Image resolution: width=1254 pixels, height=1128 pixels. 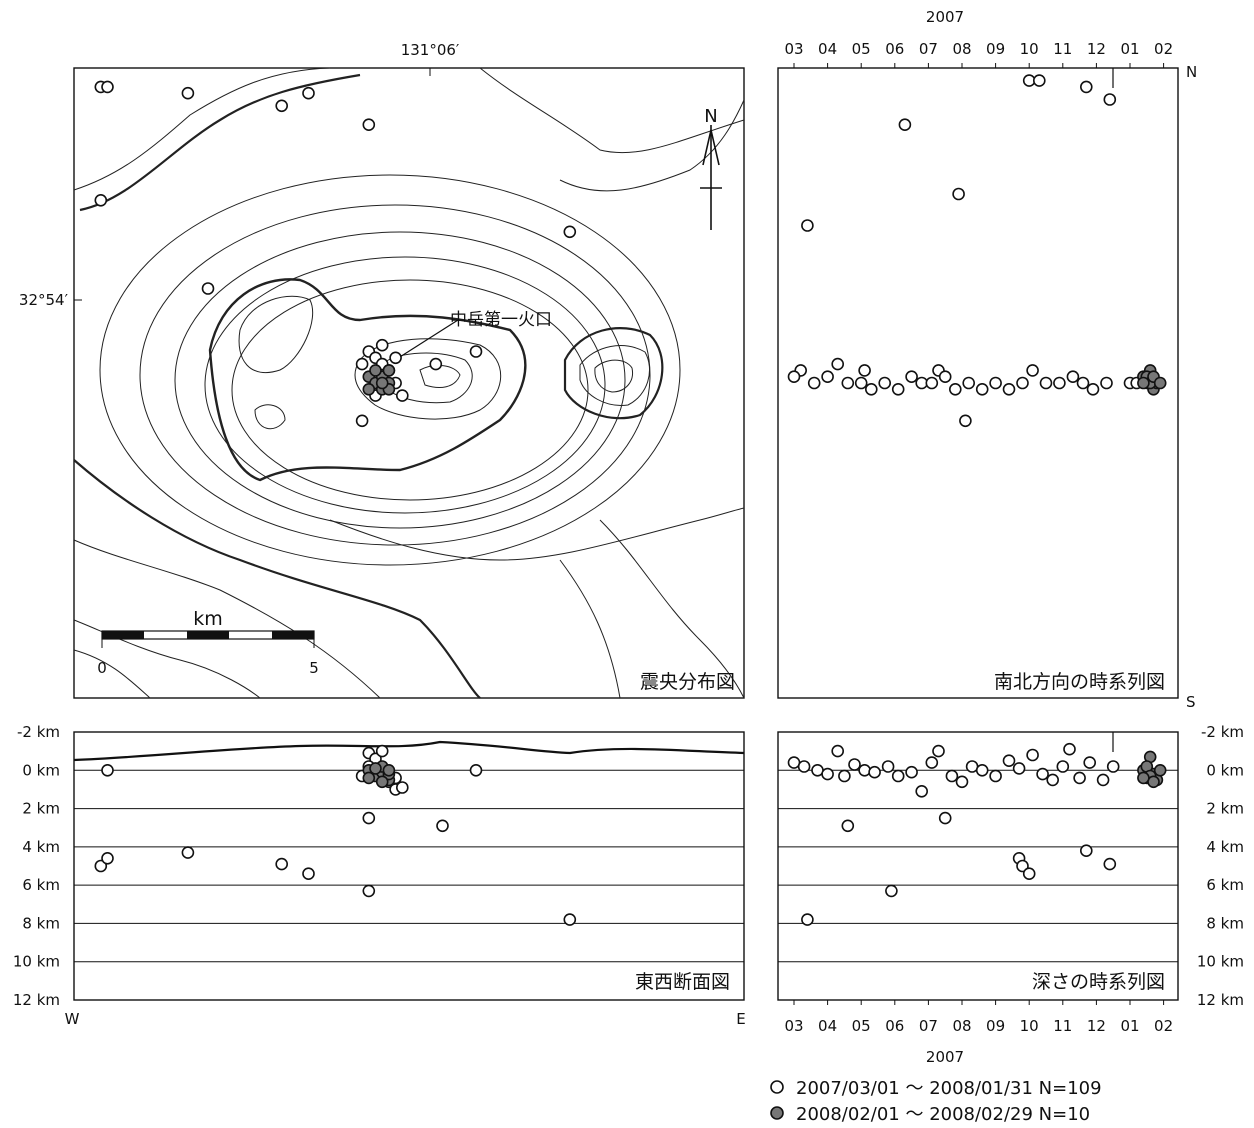 I want to click on depth-panel-title: 深さの時系列図, so click(x=1098, y=982).